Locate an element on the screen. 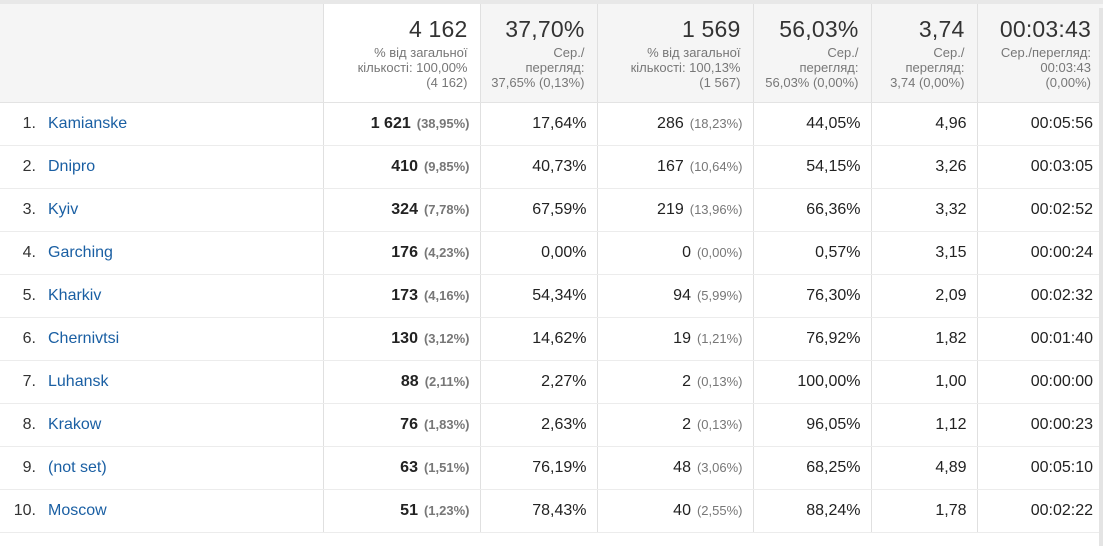 The height and width of the screenshot is (546, 1103). new-users-value: 48 is located at coordinates (682, 467).